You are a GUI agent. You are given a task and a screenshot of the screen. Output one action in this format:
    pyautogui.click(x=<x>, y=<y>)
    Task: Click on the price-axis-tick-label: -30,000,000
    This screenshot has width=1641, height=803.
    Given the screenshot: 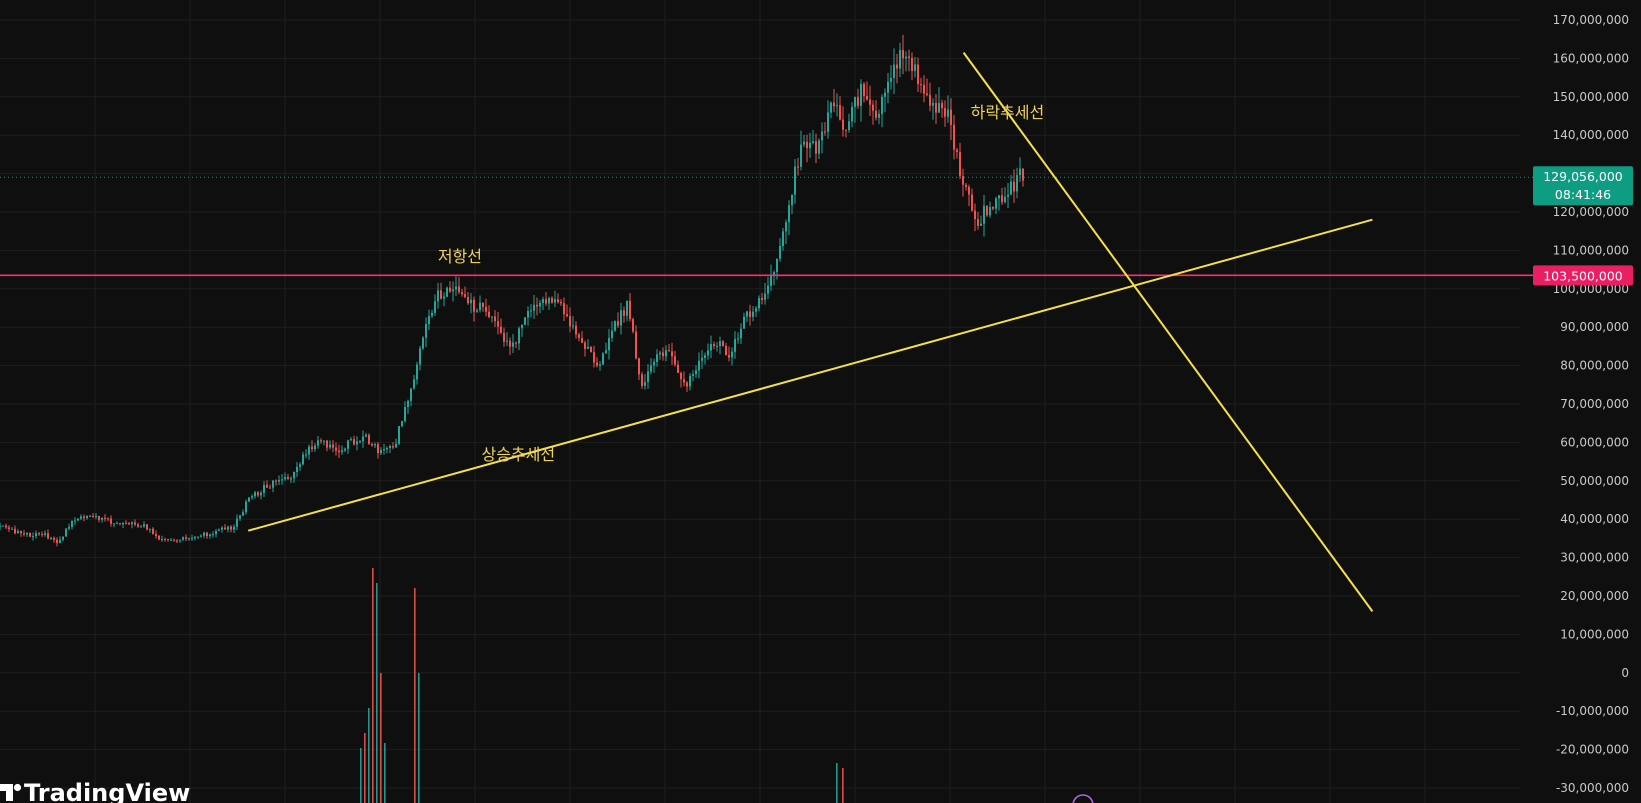 What is the action you would take?
    pyautogui.click(x=1592, y=788)
    